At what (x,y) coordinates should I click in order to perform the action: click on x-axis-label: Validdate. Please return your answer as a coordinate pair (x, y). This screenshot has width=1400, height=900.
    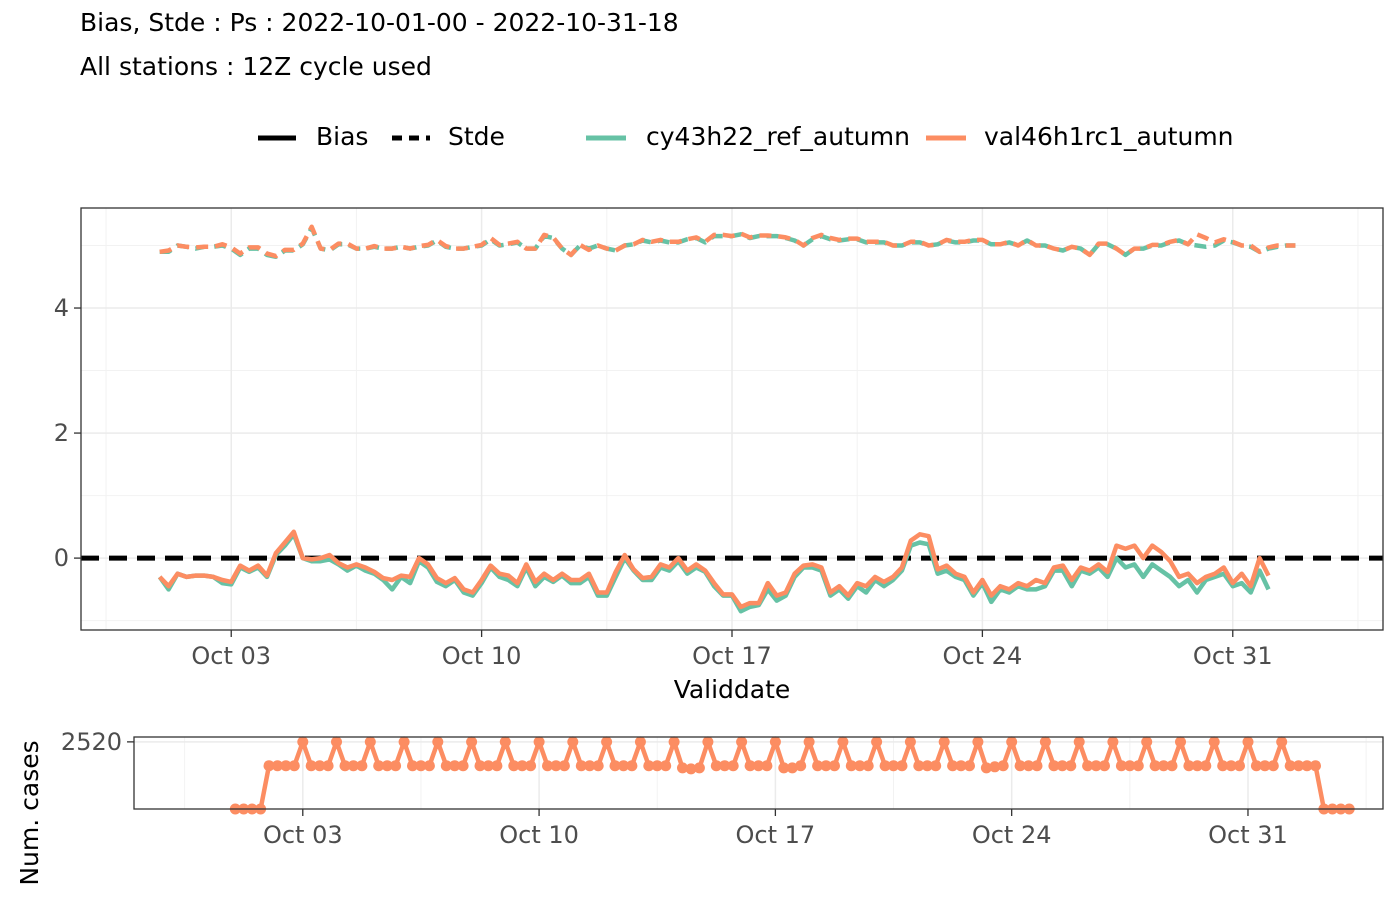
    Looking at the image, I should click on (732, 687).